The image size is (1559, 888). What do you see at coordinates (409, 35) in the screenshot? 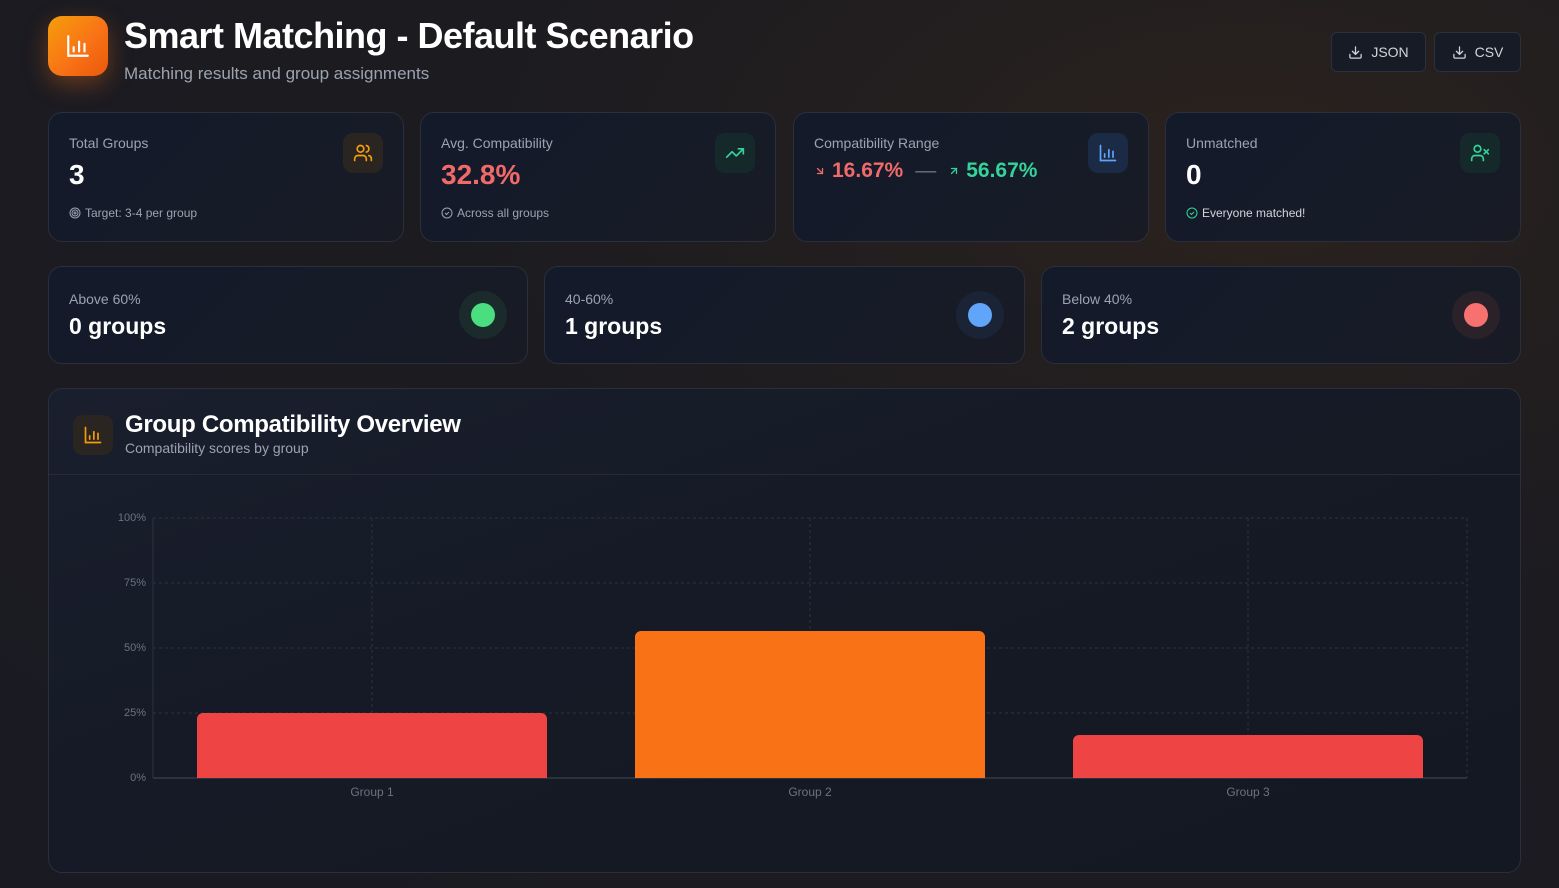
I see `page-title: Smart Matching - Default Scenario` at bounding box center [409, 35].